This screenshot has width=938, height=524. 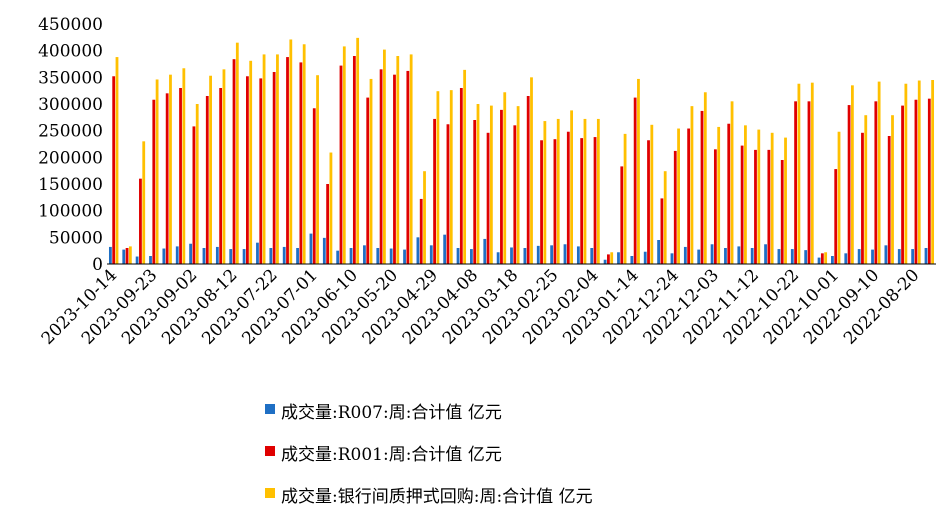 I want to click on y-tick-label: 50000, so click(x=76, y=238).